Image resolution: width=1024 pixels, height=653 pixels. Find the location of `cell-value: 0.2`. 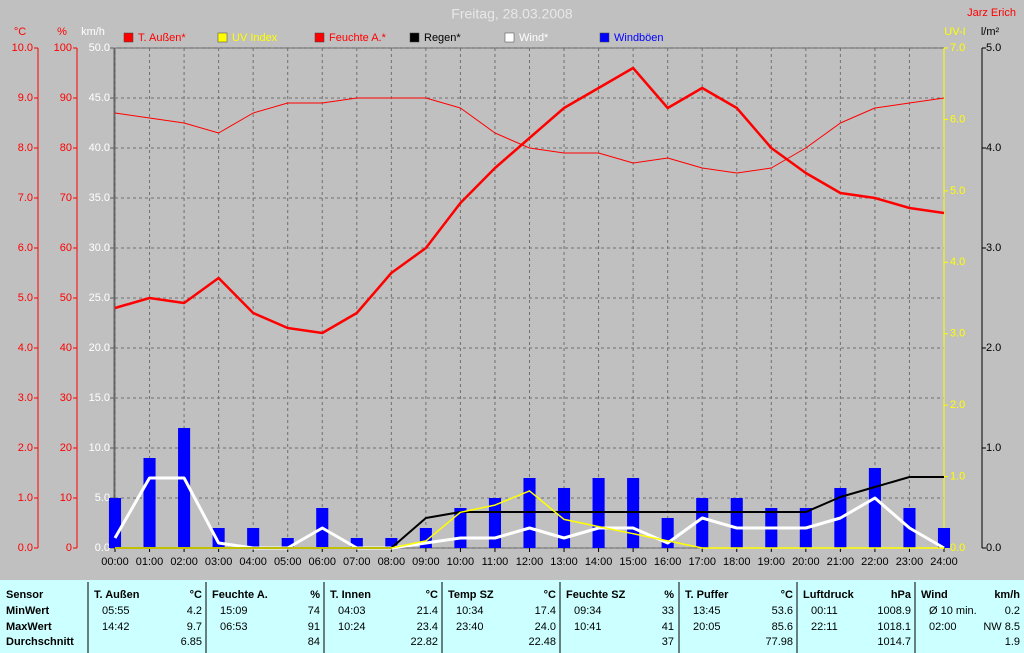

cell-value: 0.2 is located at coordinates (1012, 611).